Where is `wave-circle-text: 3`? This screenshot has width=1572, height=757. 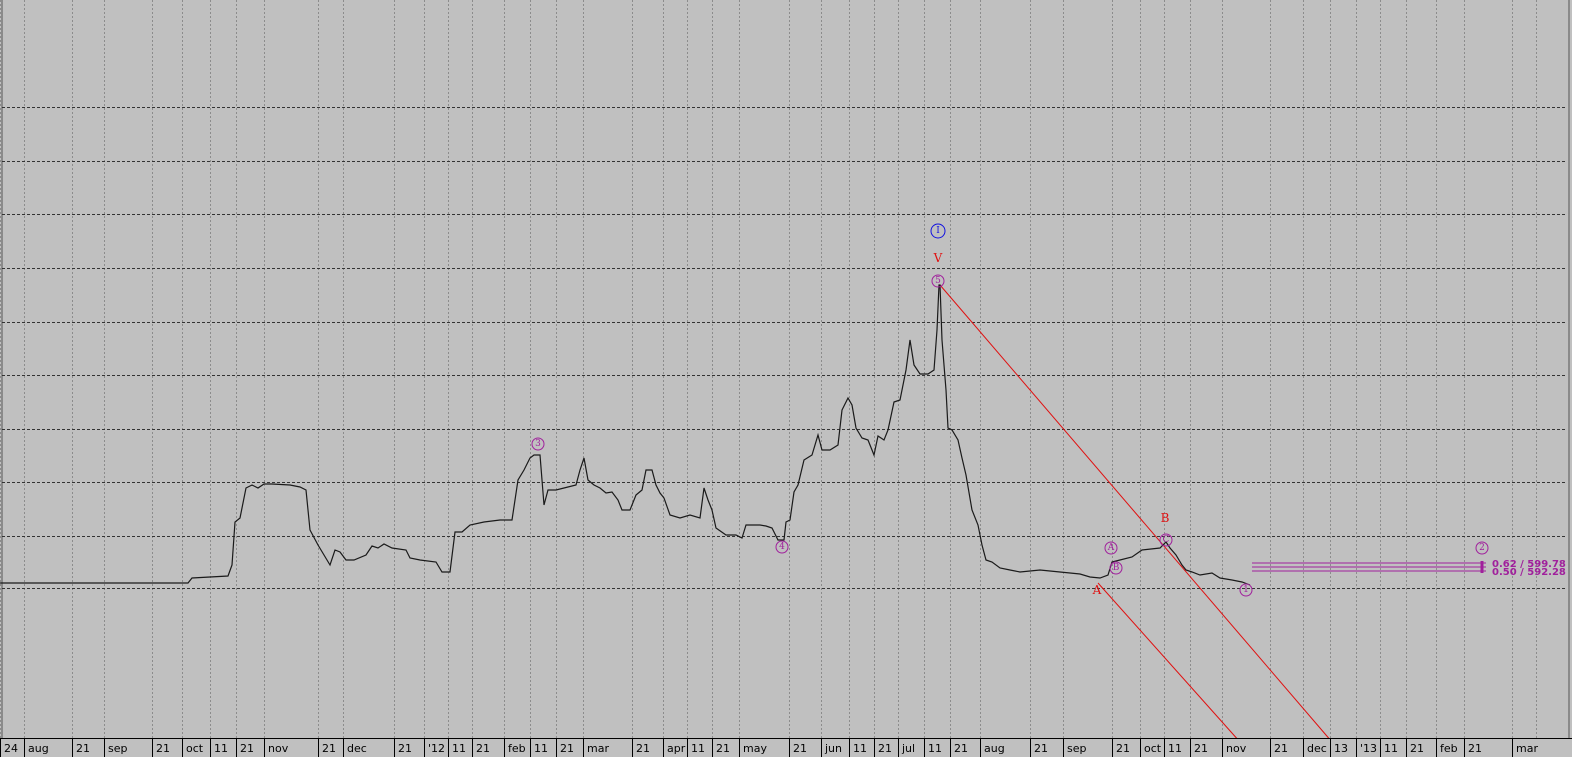
wave-circle-text: 3 is located at coordinates (538, 444).